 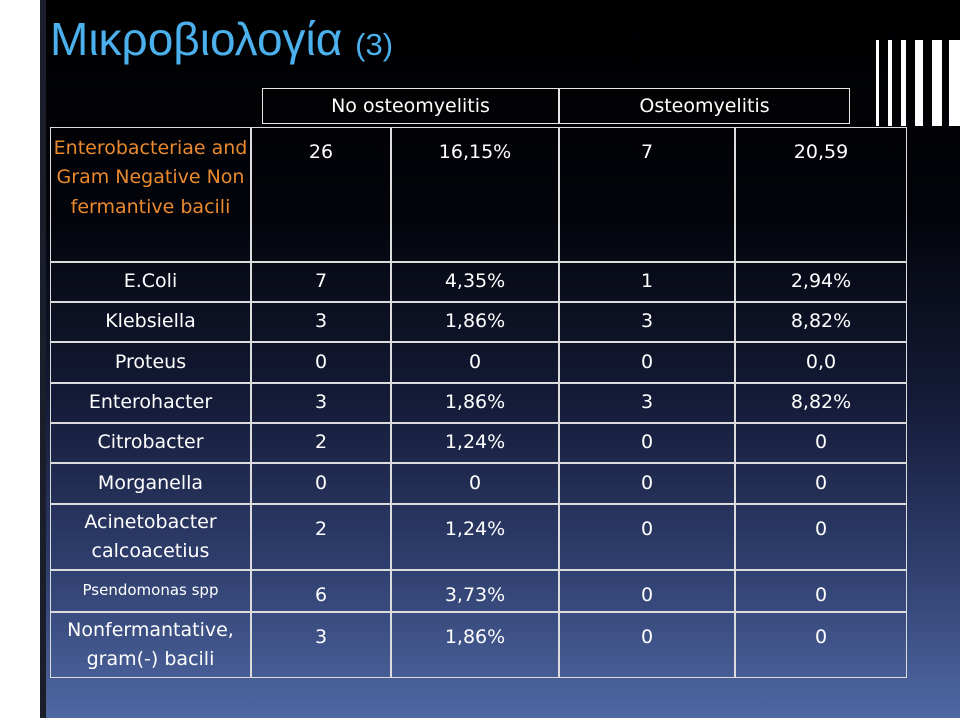 I want to click on header-osteomyelitis: Osteomyelitis, so click(x=704, y=106).